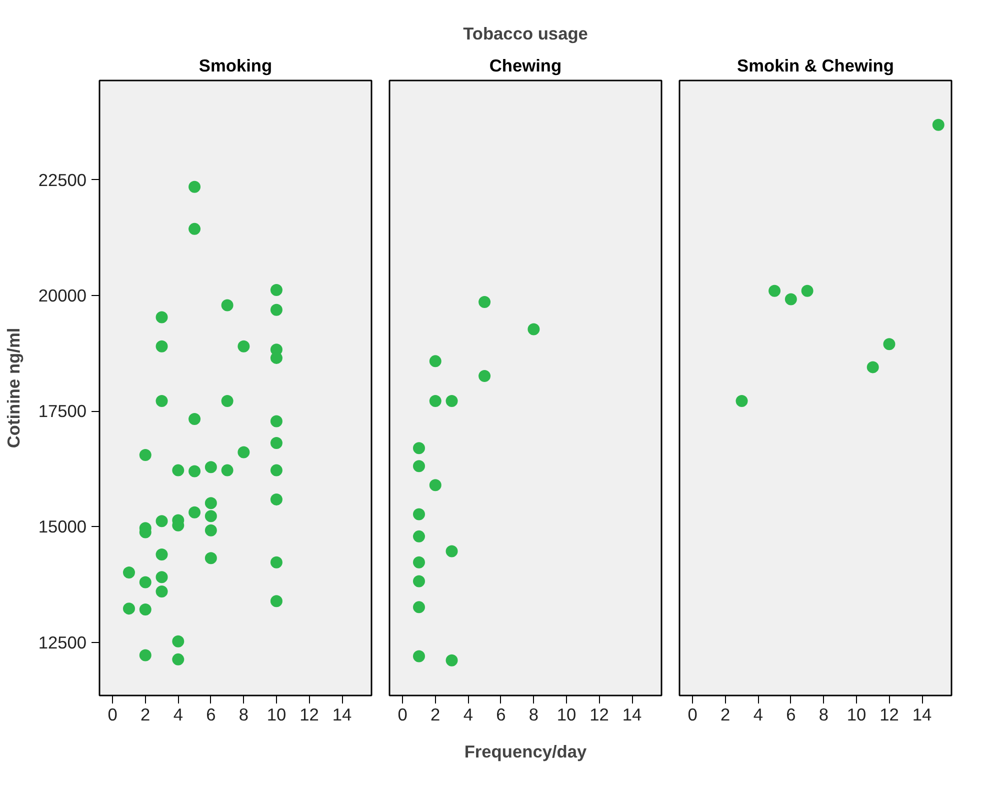  I want to click on y-tick-label: 20000, so click(62, 296).